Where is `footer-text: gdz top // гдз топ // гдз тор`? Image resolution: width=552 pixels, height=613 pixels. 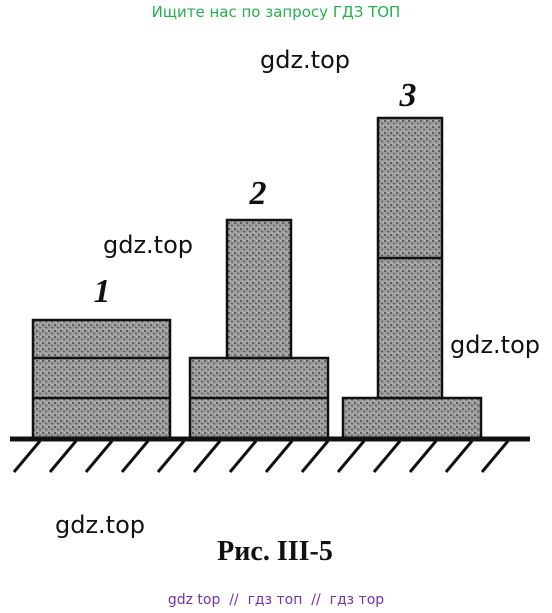
footer-text: gdz top // гдз топ // гдз тор is located at coordinates (276, 600).